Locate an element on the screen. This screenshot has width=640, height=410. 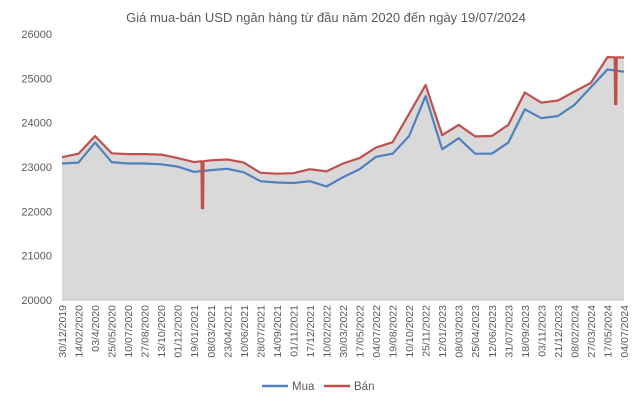
x-tick-label: 08/02/2024 is located at coordinates (575, 331).